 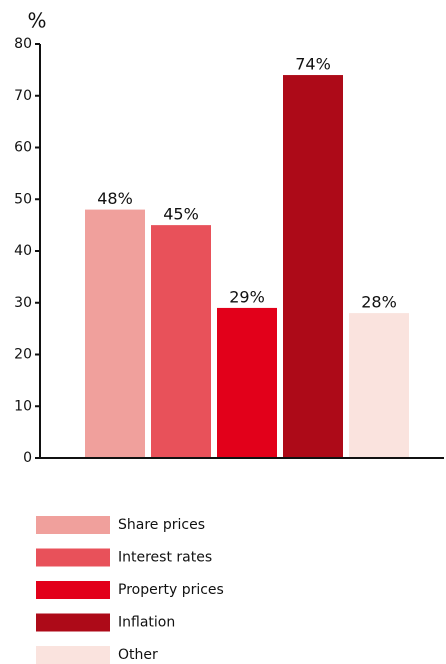 What do you see at coordinates (23, 406) in the screenshot?
I see `y-tick-label: 10` at bounding box center [23, 406].